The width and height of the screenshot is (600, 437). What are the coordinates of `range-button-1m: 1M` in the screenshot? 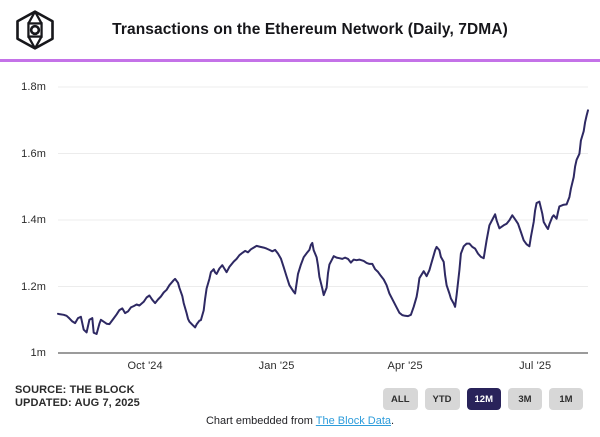 It's located at (566, 399).